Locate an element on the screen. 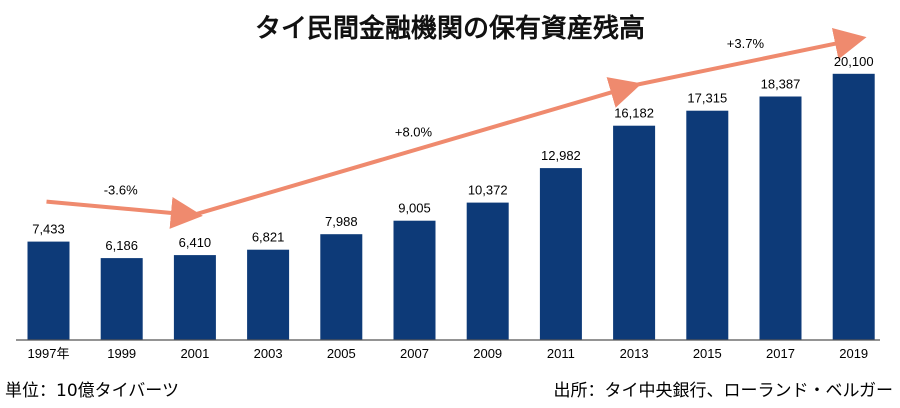 The height and width of the screenshot is (408, 900). x-tick-label-11: 2019 is located at coordinates (853, 353).